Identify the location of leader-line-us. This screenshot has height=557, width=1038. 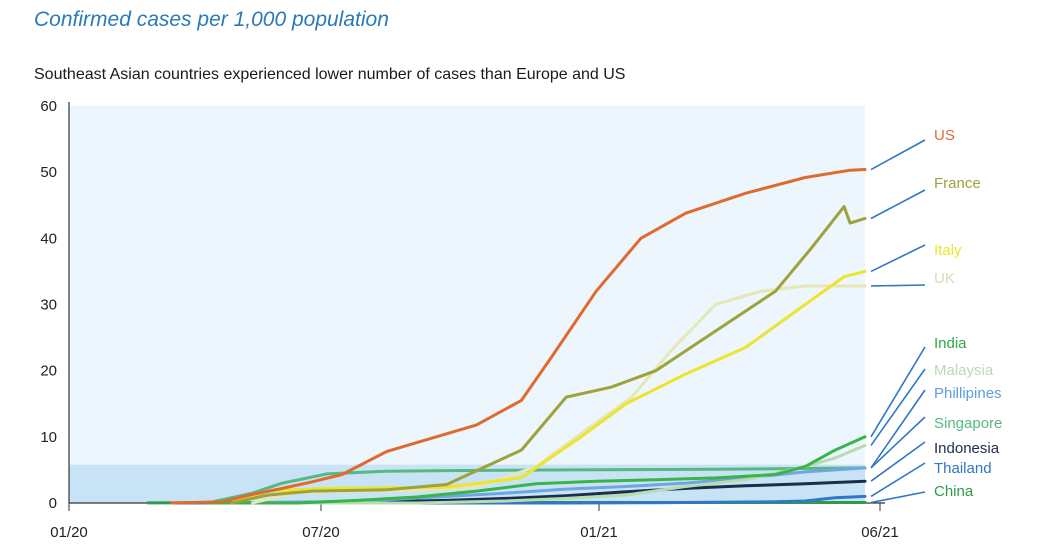
(898, 155).